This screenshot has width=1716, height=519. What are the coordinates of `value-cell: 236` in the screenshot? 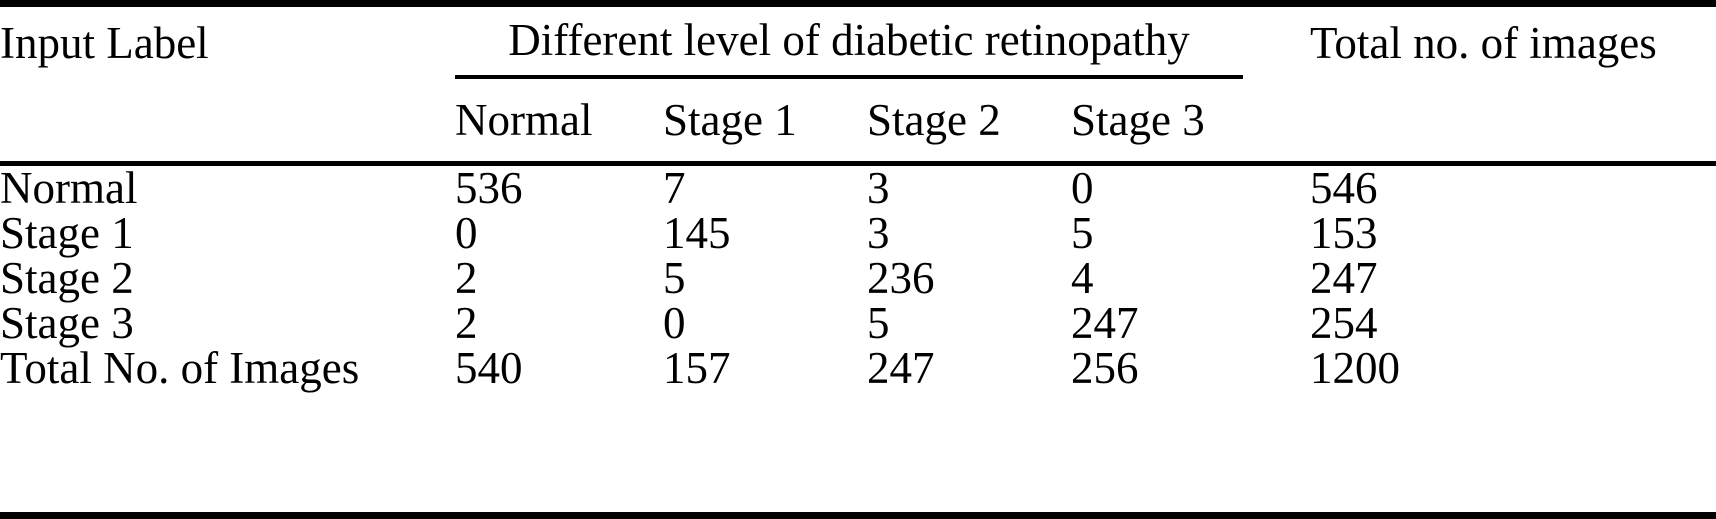 It's located at (901, 278).